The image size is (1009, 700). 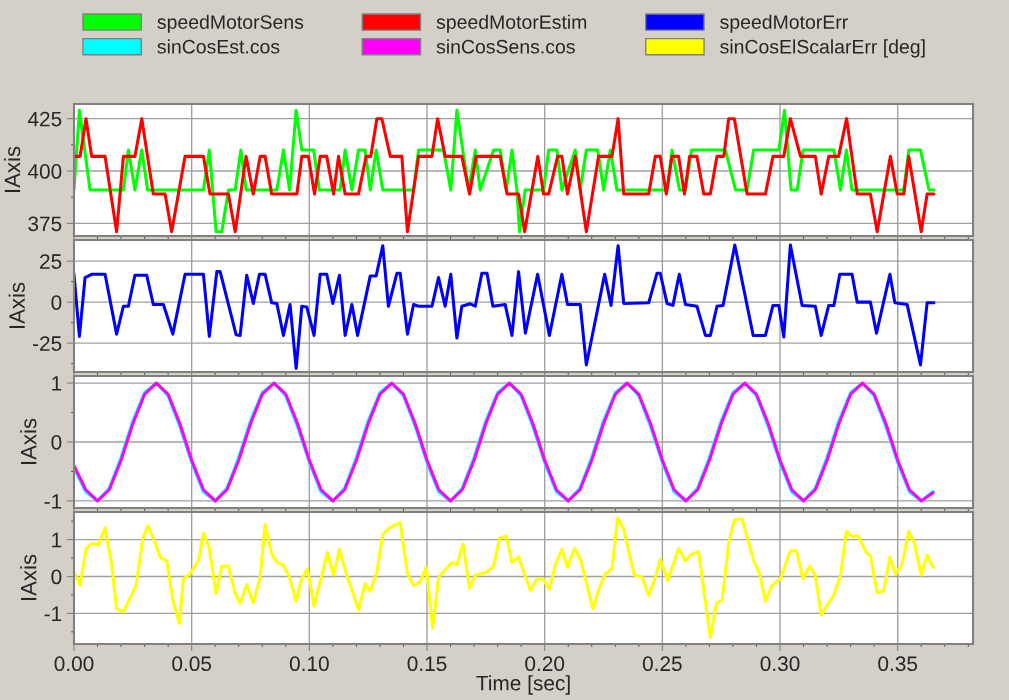 I want to click on x-tick-label: 0.15, so click(x=427, y=664).